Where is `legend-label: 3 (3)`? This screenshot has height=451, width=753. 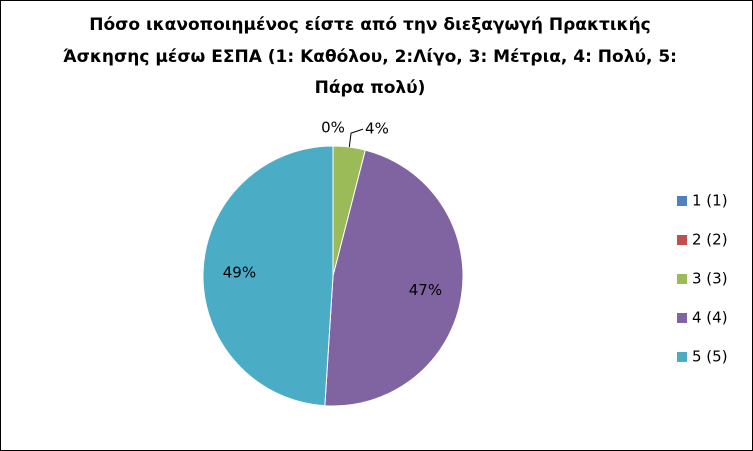 legend-label: 3 (3) is located at coordinates (710, 279).